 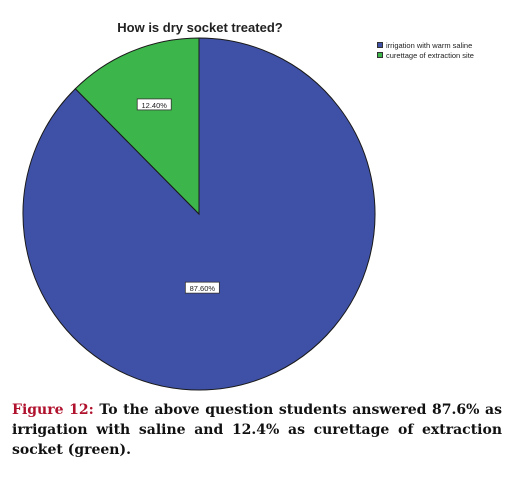 I want to click on legend-swatch-irrigation, so click(x=380, y=45).